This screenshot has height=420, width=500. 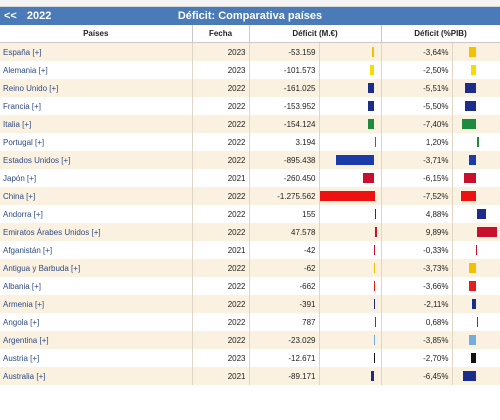 I want to click on country-link: Alemania [+], so click(x=96, y=70).